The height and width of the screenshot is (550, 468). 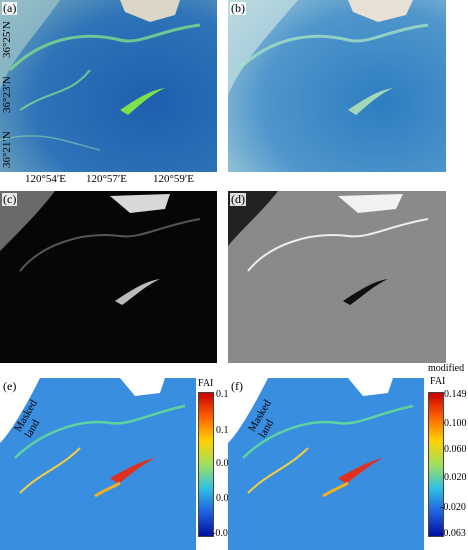 What do you see at coordinates (455, 394) in the screenshot?
I see `colorbar-f-tick-0149: 0.149` at bounding box center [455, 394].